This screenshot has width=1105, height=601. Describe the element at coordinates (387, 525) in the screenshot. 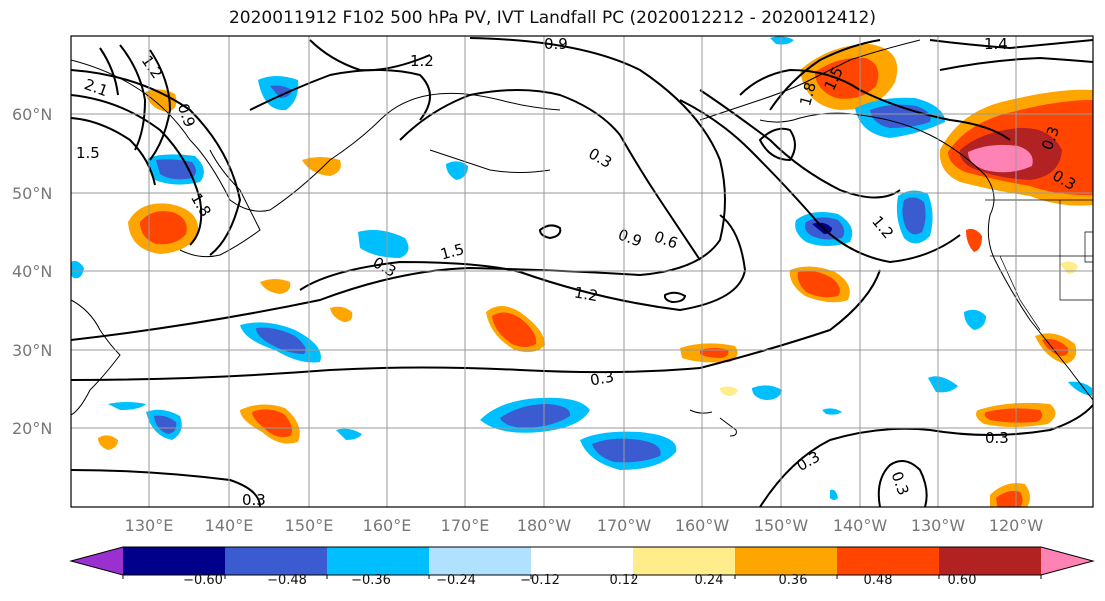

I see `lon-label: 160°E` at that location.